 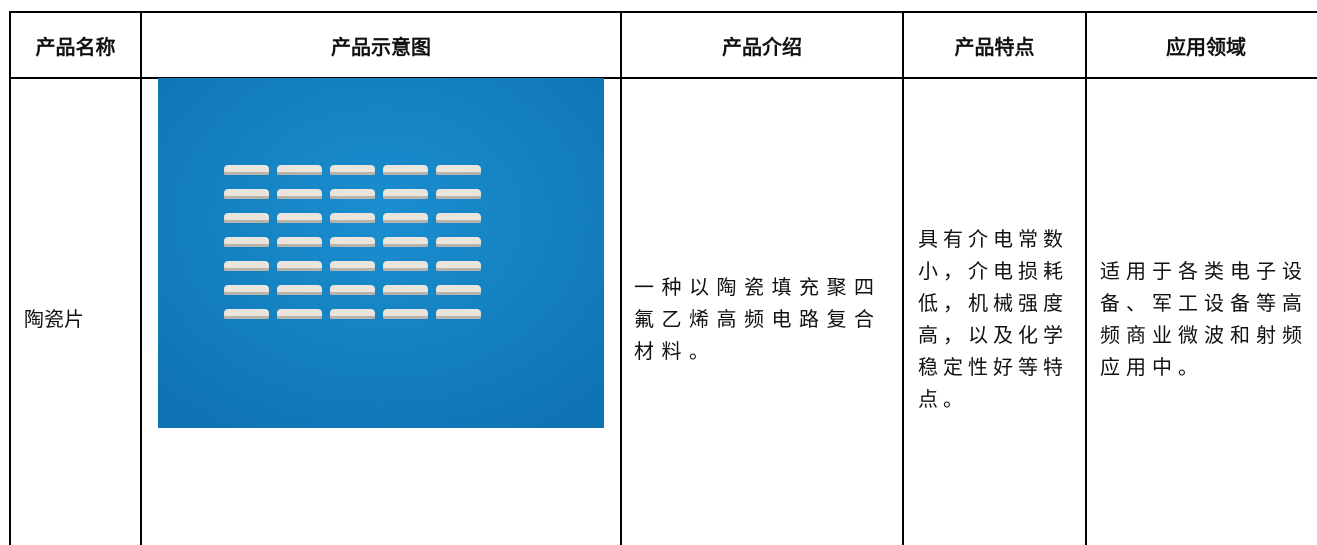 I want to click on header-cell: 产品介绍, so click(x=761, y=45).